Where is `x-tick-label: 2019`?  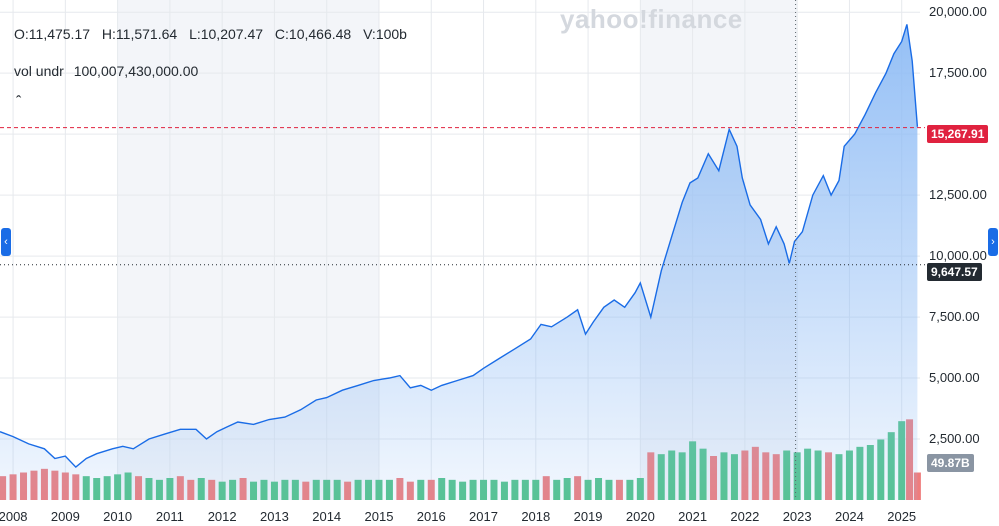 x-tick-label: 2019 is located at coordinates (588, 516).